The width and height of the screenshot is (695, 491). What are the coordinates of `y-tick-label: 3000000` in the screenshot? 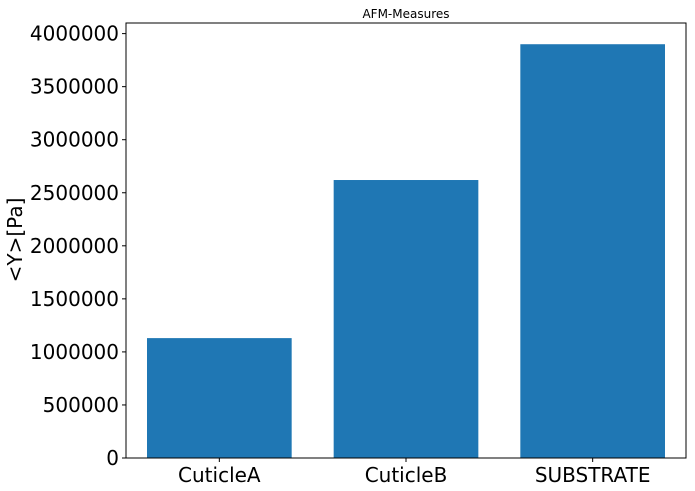 It's located at (74, 140).